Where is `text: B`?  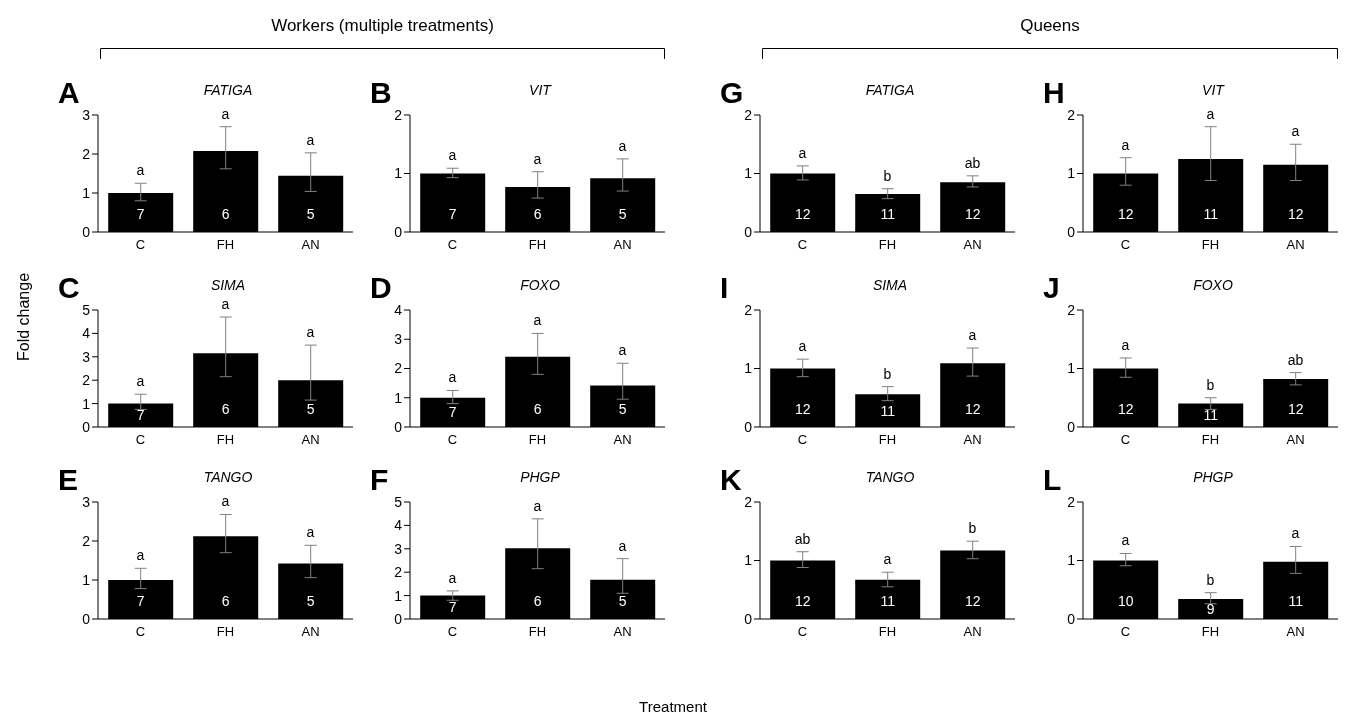
text: B is located at coordinates (381, 93).